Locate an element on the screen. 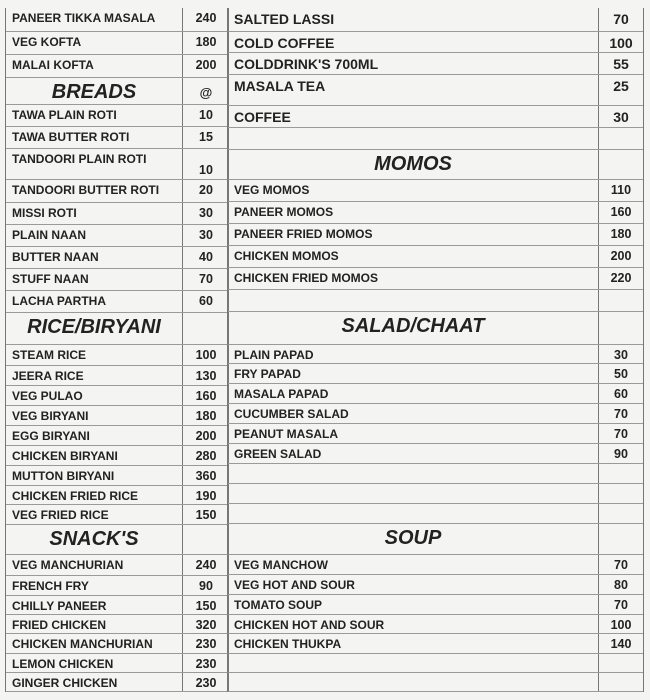 This screenshot has width=650, height=700. menu-item-row: TANDOORI PLAIN ROTI 10 is located at coordinates (117, 164).